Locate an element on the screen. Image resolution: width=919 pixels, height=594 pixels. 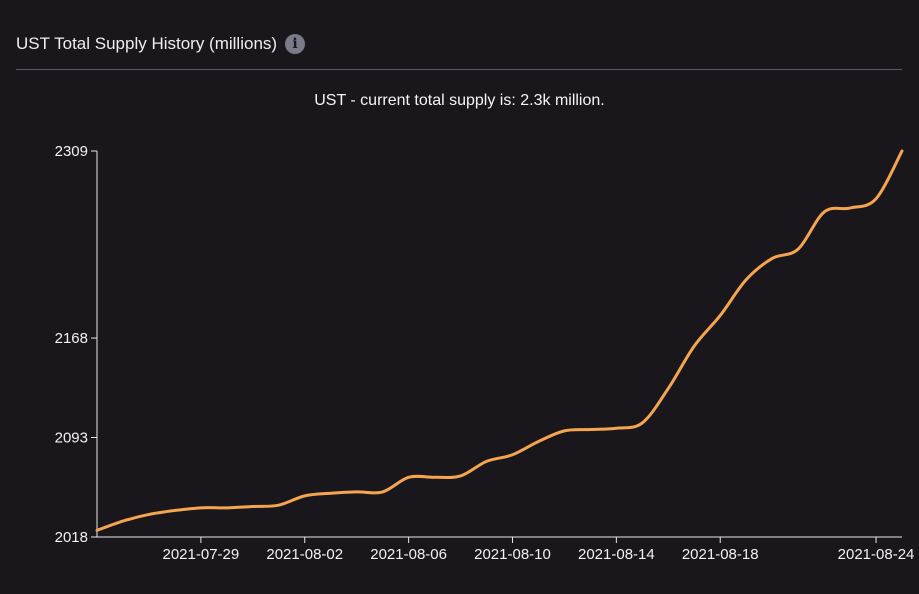
y-axis-ticks: 2018 2093 2168 2309 is located at coordinates (76, 344).